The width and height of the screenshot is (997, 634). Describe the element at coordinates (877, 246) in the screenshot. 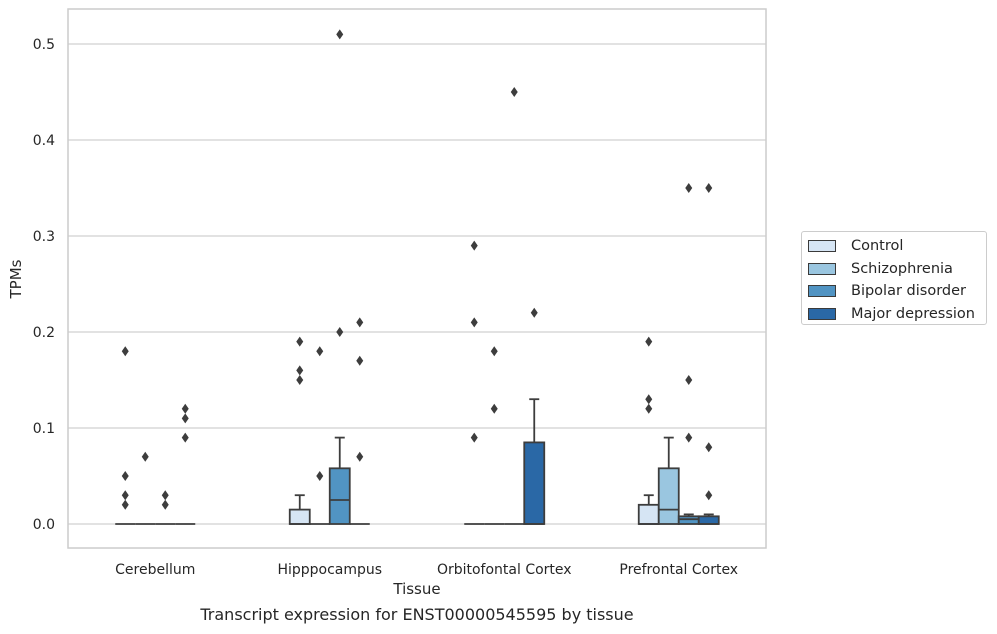

I see `legend-label: Control` at that location.